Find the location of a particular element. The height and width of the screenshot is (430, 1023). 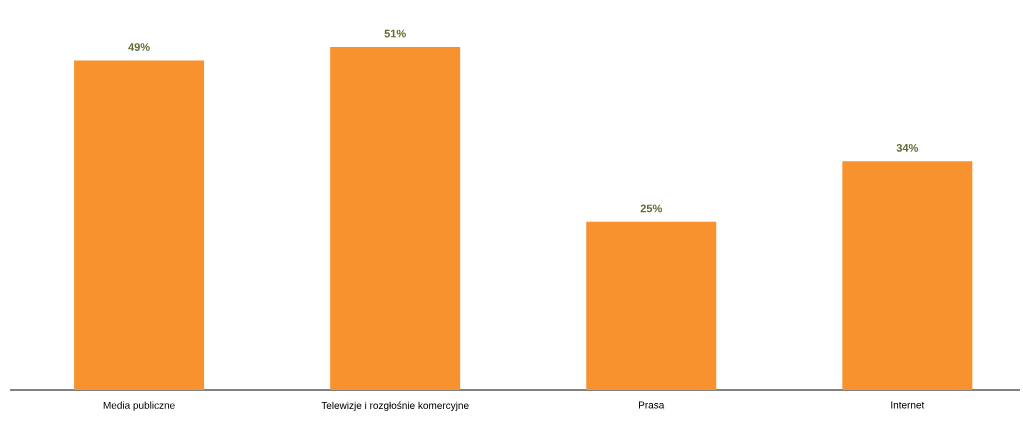

data-label: 49% is located at coordinates (139, 47).